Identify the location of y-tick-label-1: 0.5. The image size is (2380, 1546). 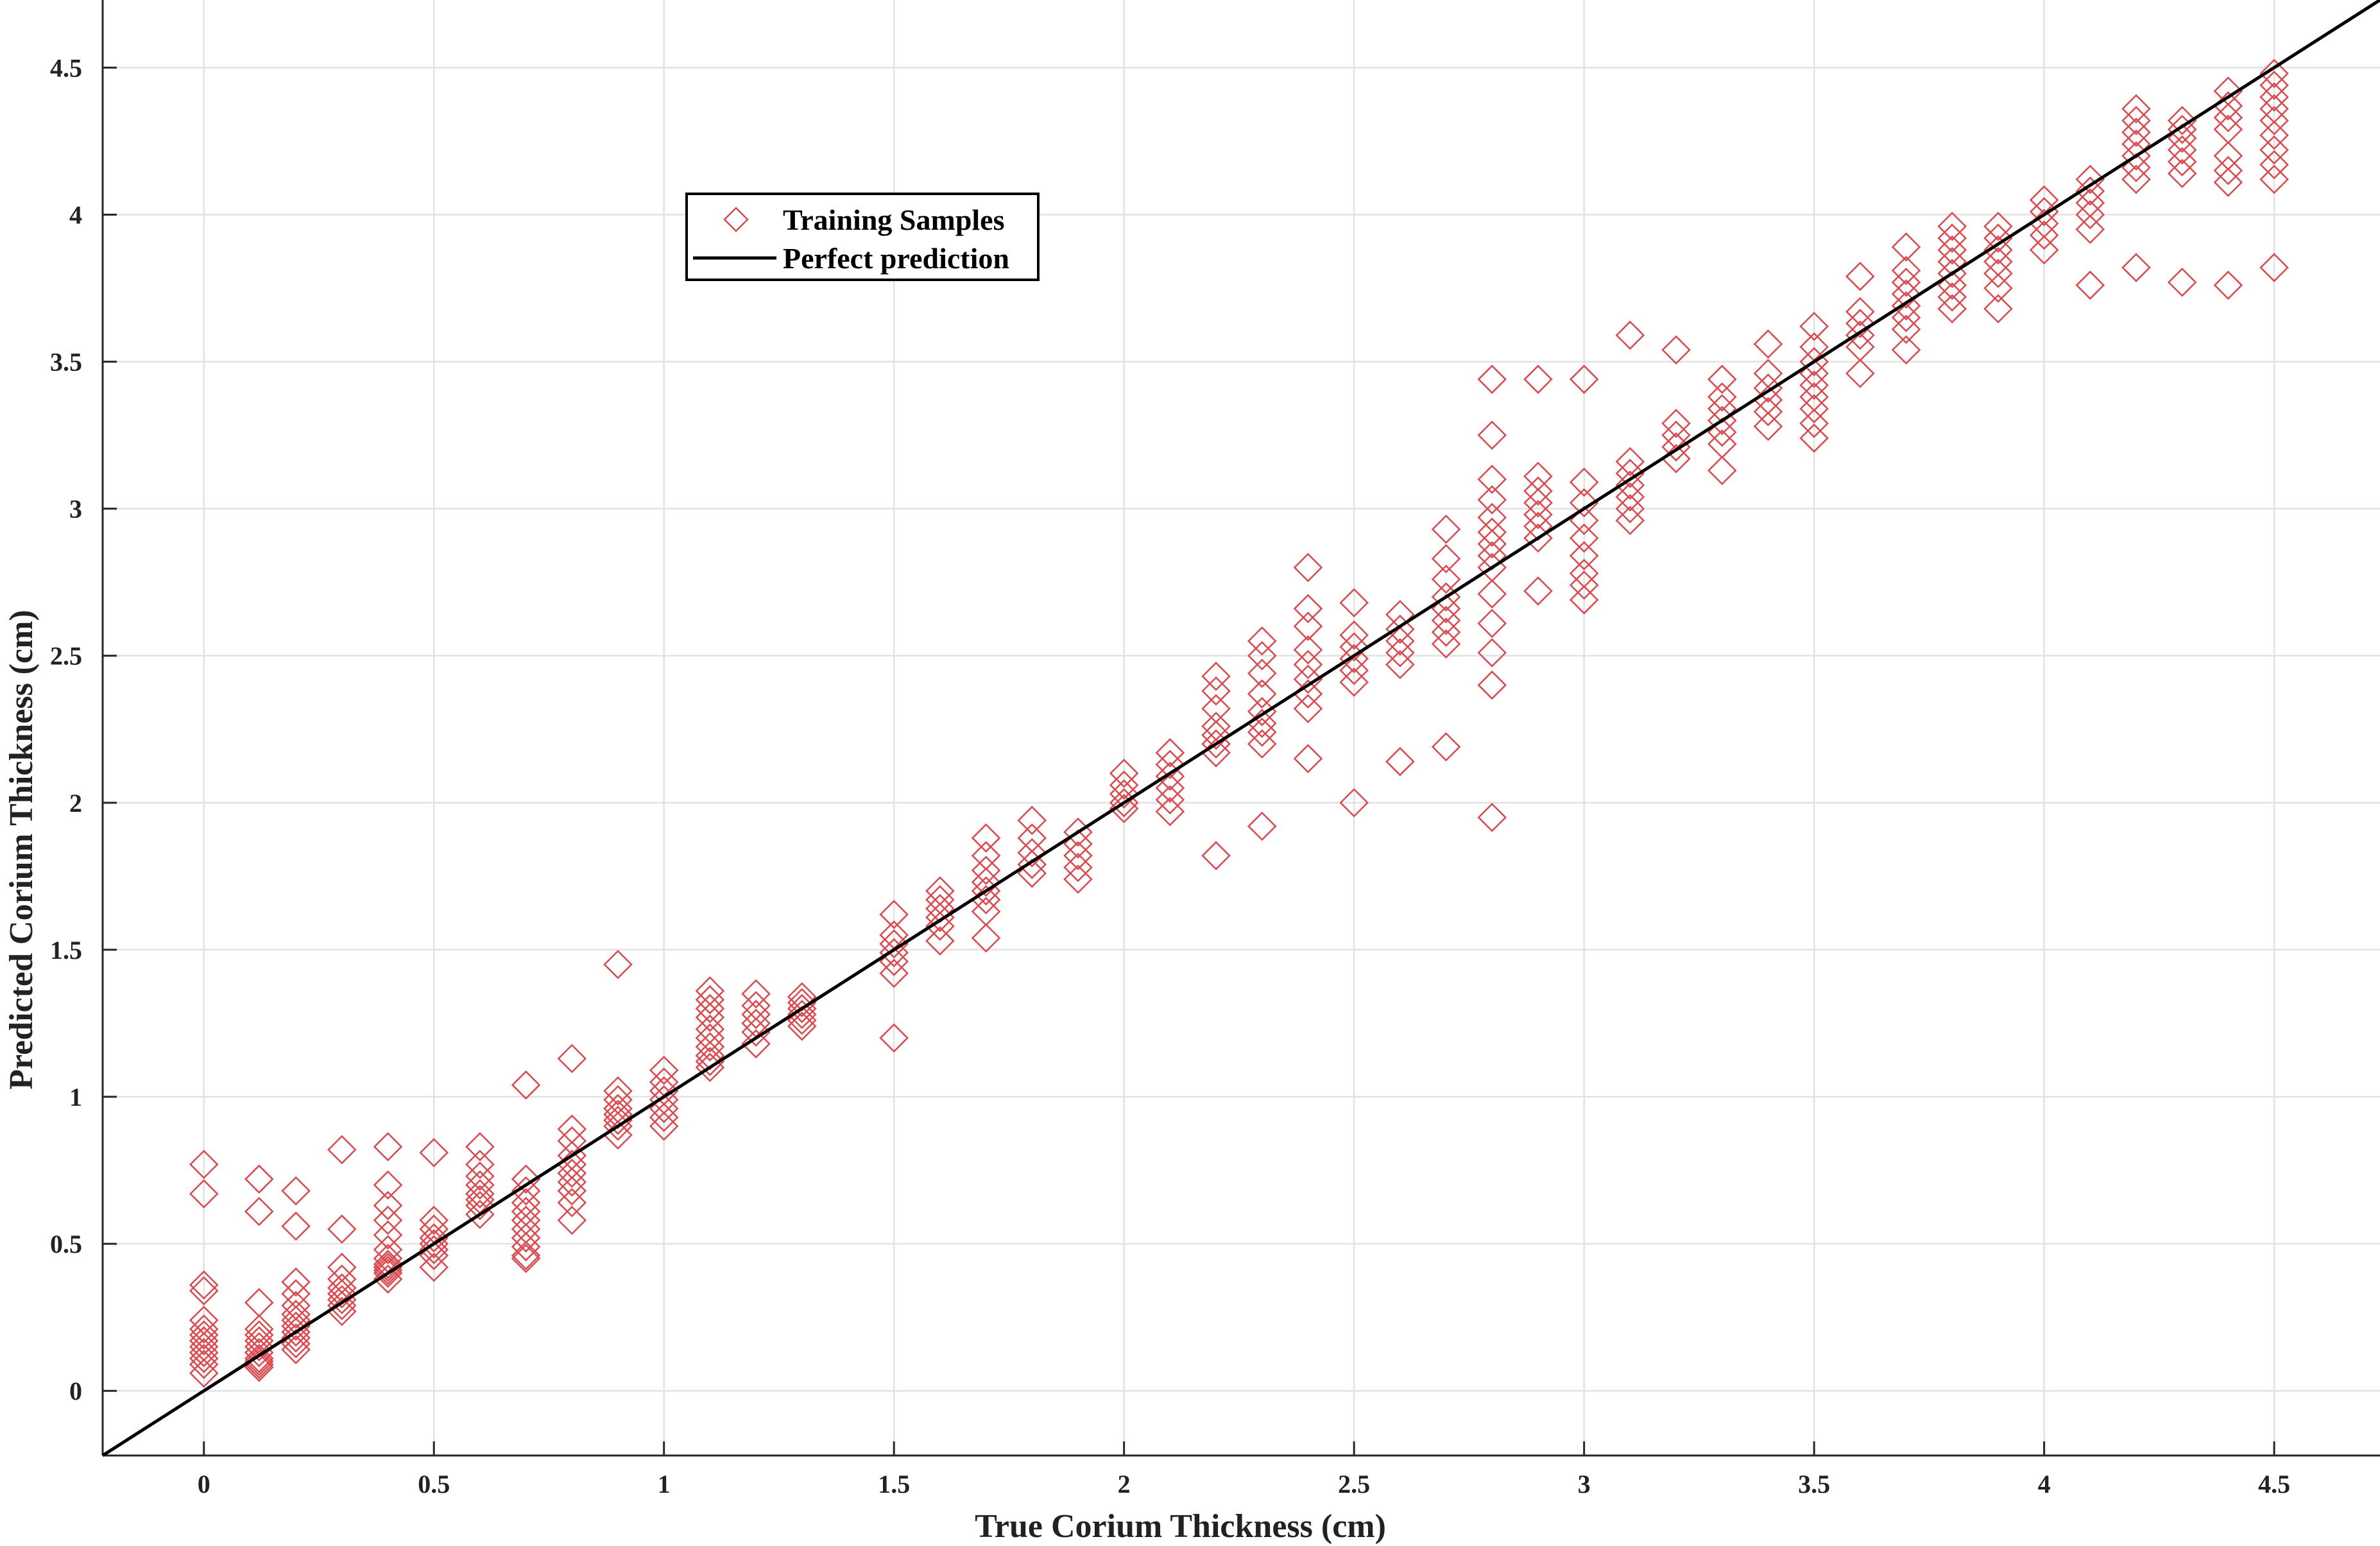
(66, 1244).